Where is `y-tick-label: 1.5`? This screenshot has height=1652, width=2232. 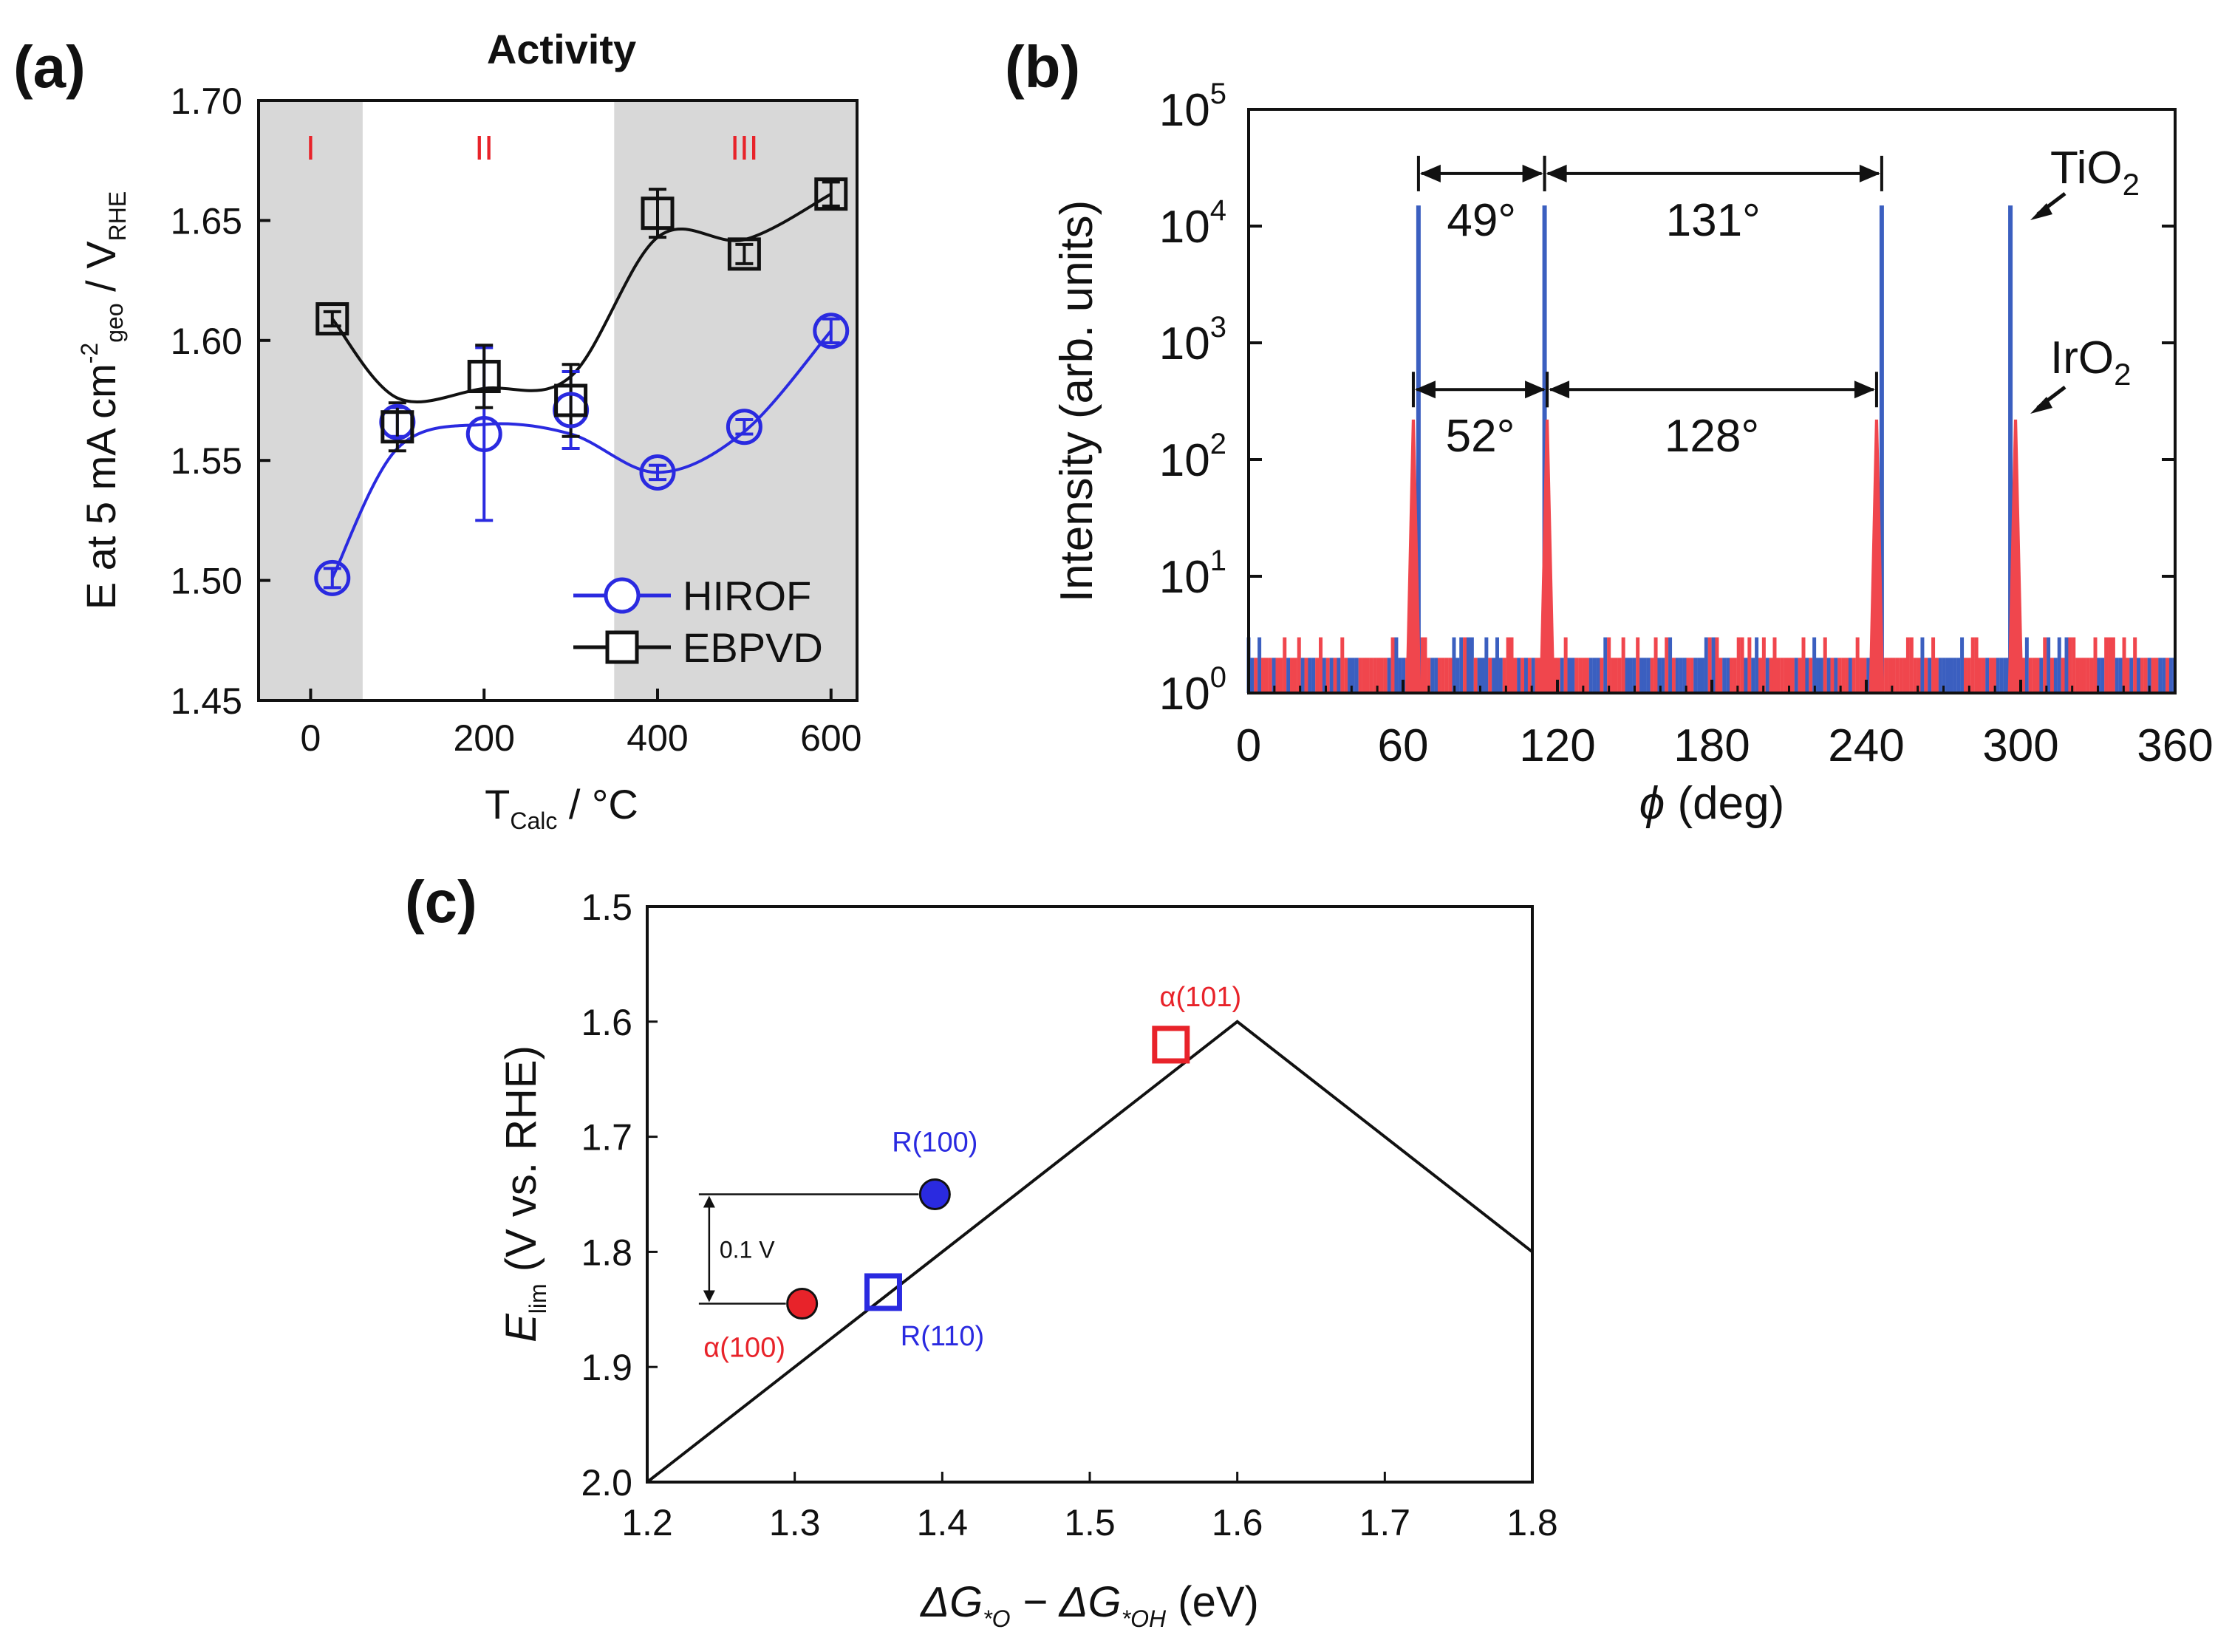
y-tick-label: 1.5 is located at coordinates (606, 907).